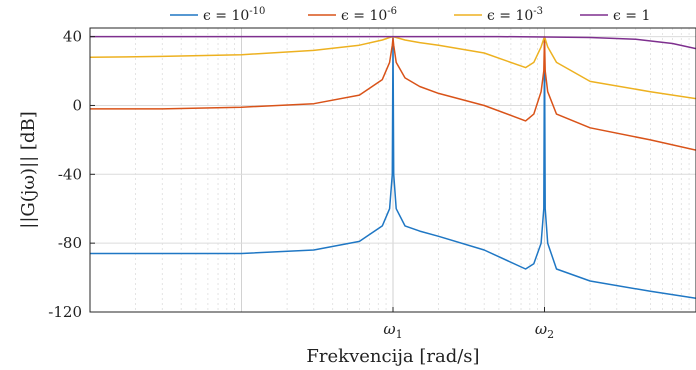  Describe the element at coordinates (70, 243) in the screenshot. I see `y-tick-label: -80` at that location.